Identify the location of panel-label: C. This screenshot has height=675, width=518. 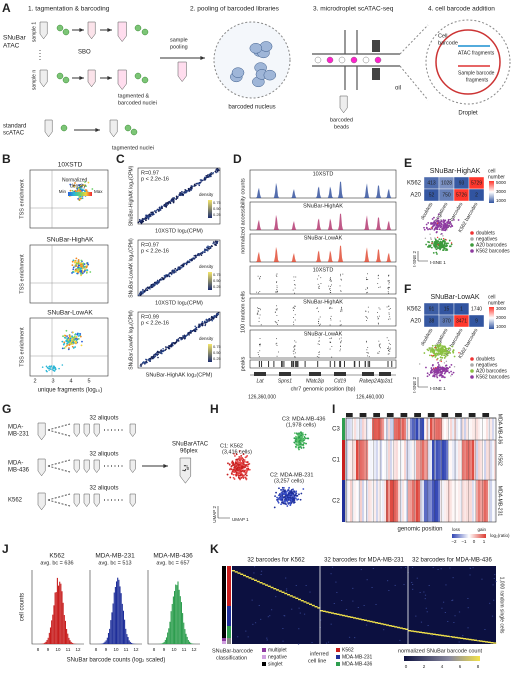
(120, 159).